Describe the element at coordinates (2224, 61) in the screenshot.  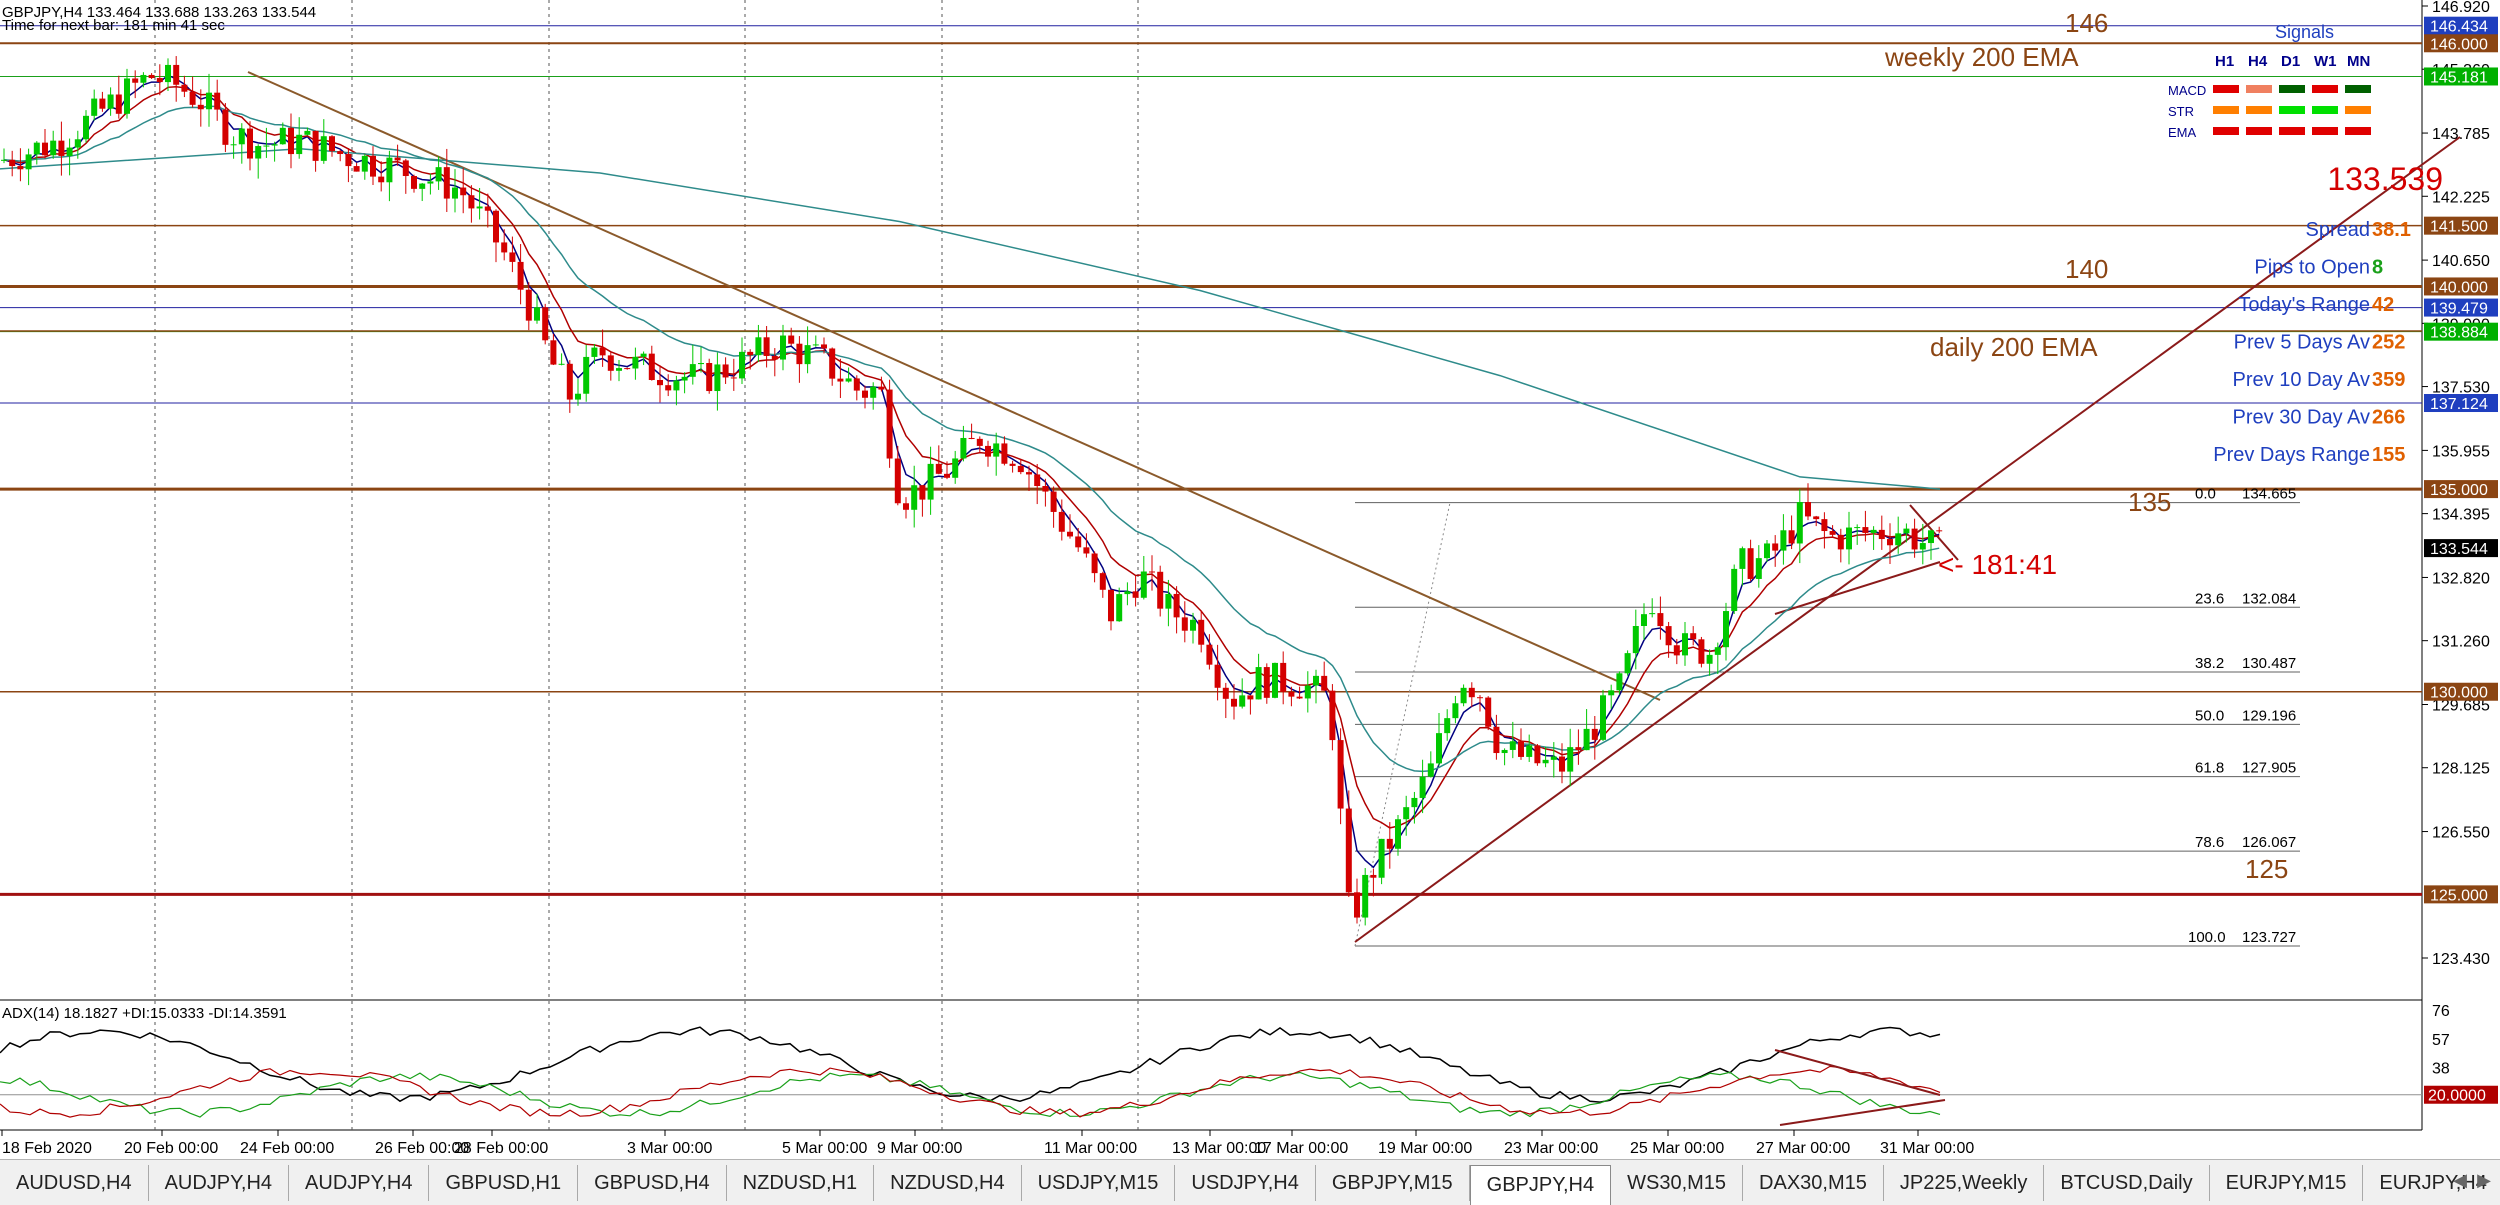
I see `signals-timeframe-label: H1` at that location.